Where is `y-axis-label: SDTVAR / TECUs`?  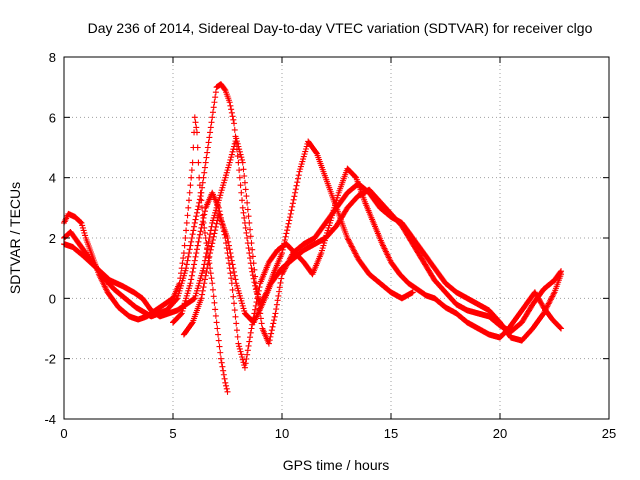 y-axis-label: SDTVAR / TECUs is located at coordinates (15, 238).